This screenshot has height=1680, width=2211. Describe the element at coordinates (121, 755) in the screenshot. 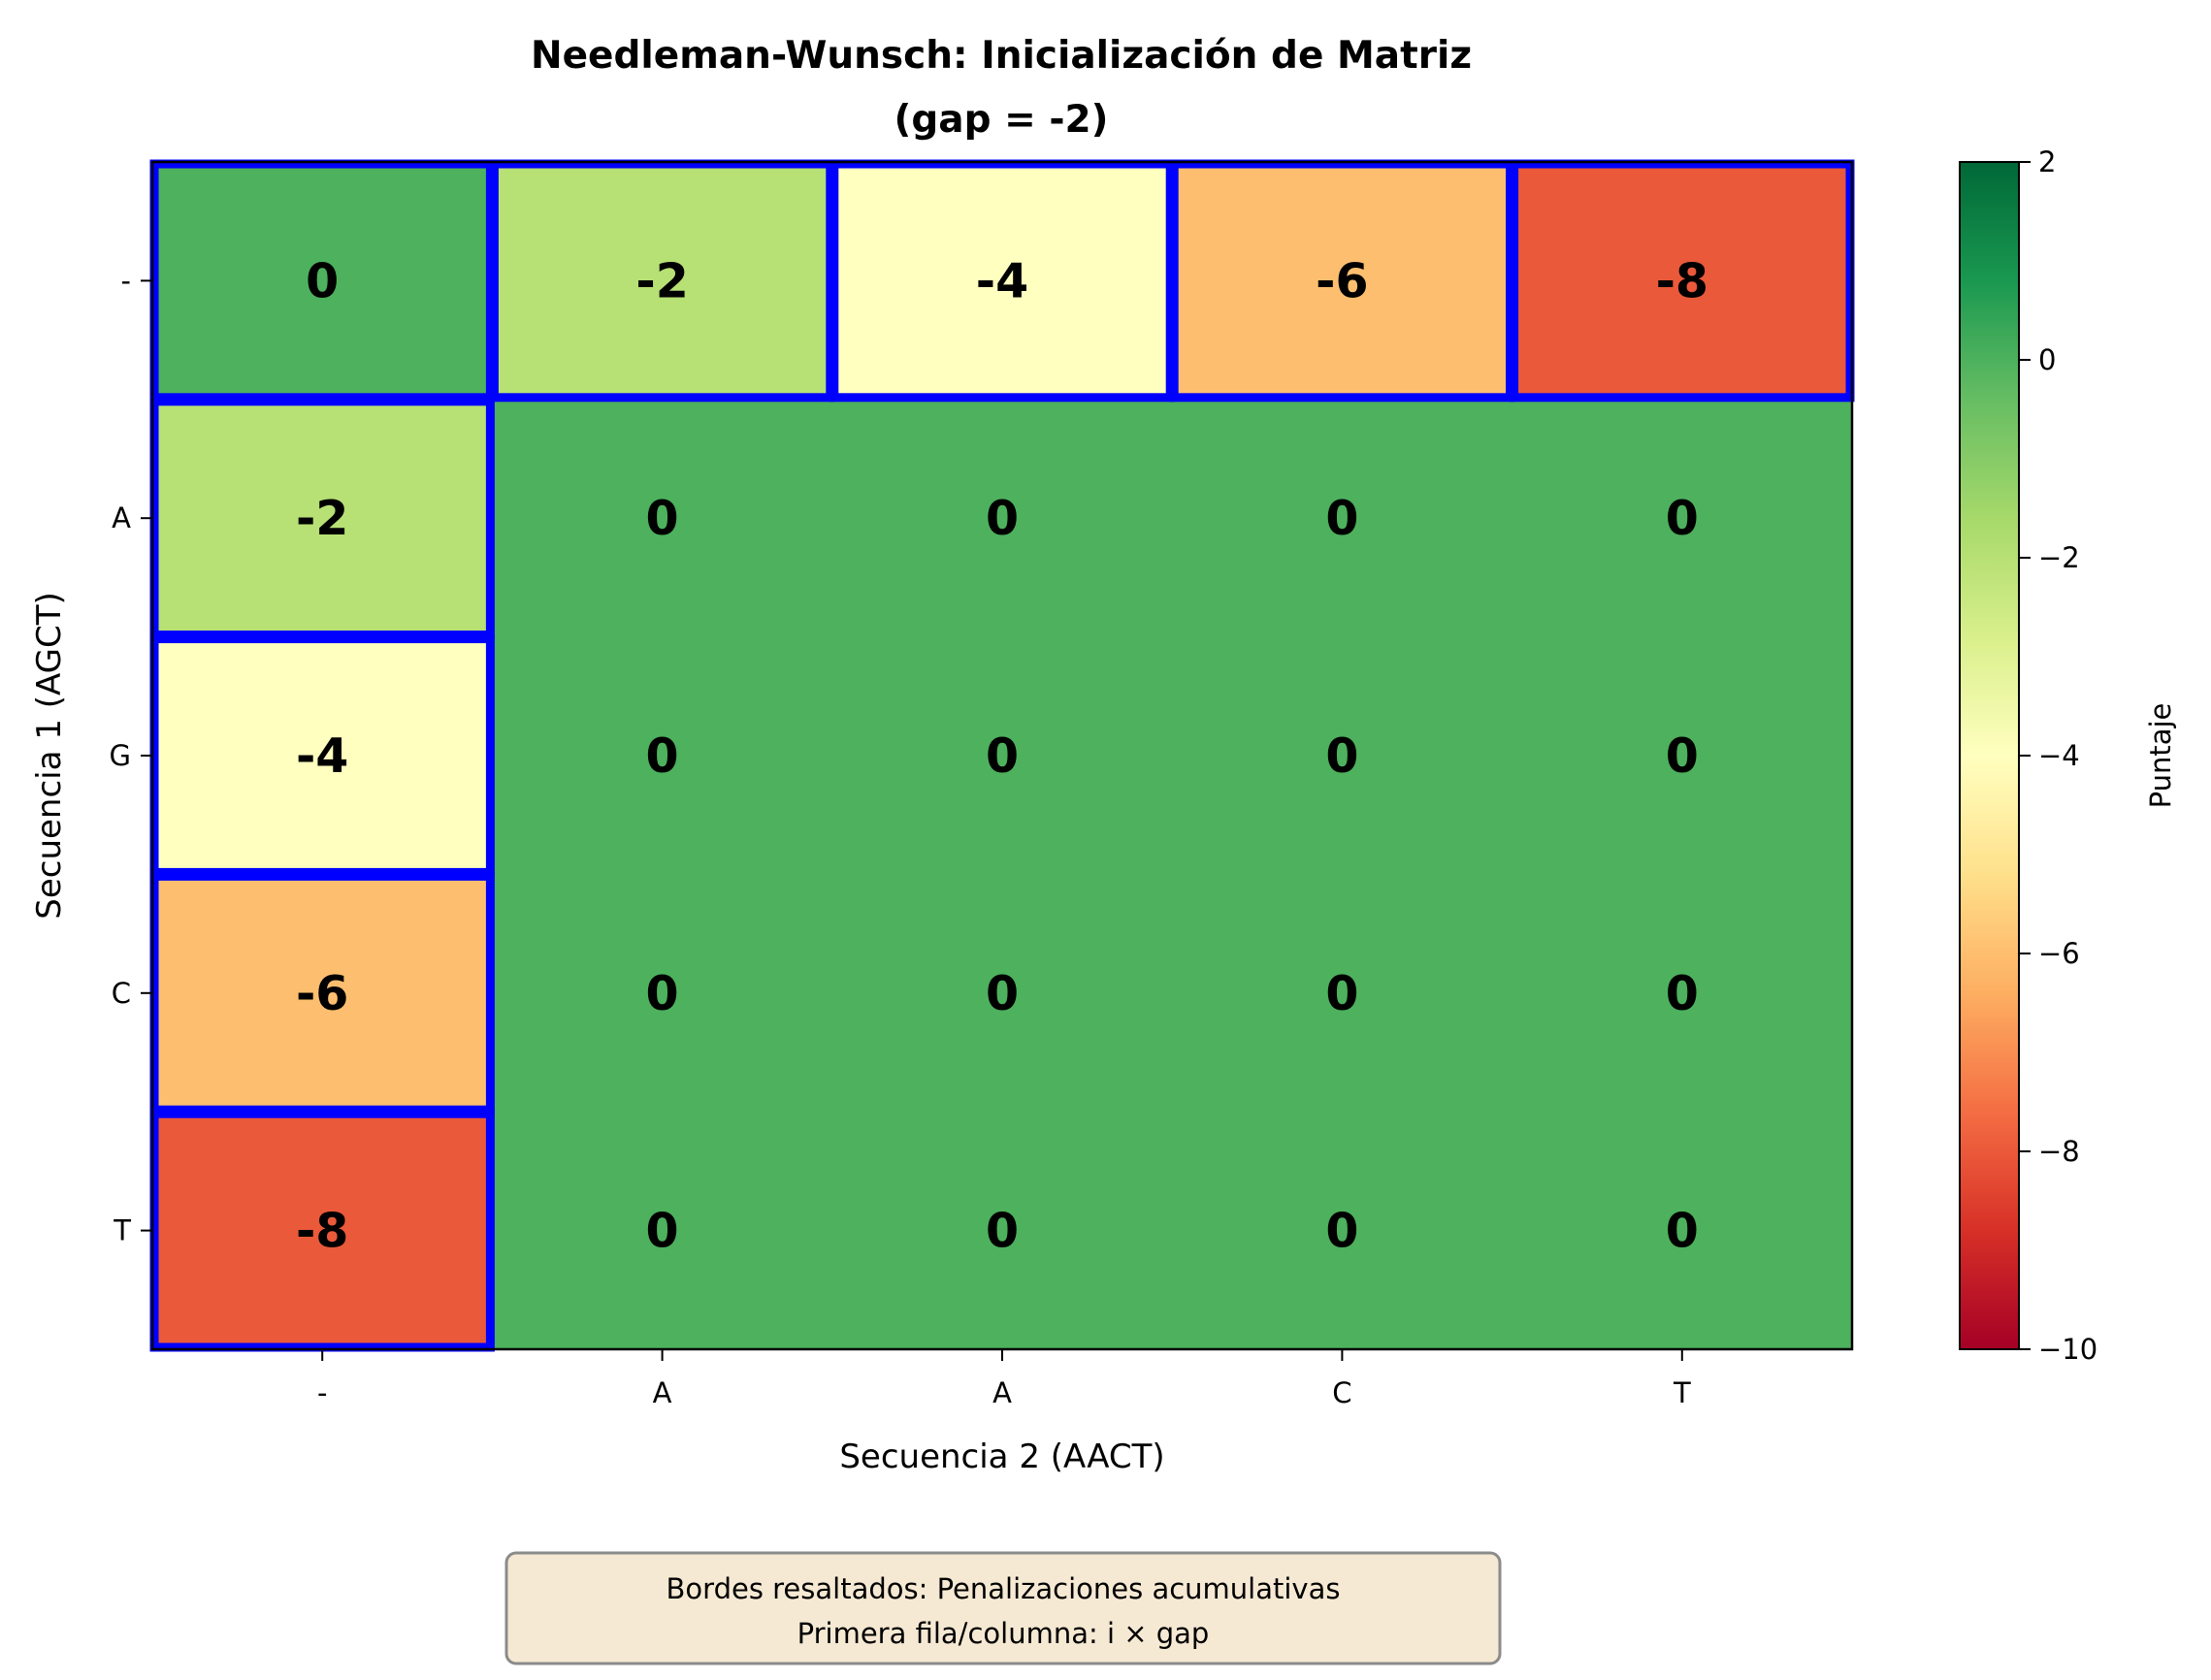

I see `y-tick-label: G` at that location.